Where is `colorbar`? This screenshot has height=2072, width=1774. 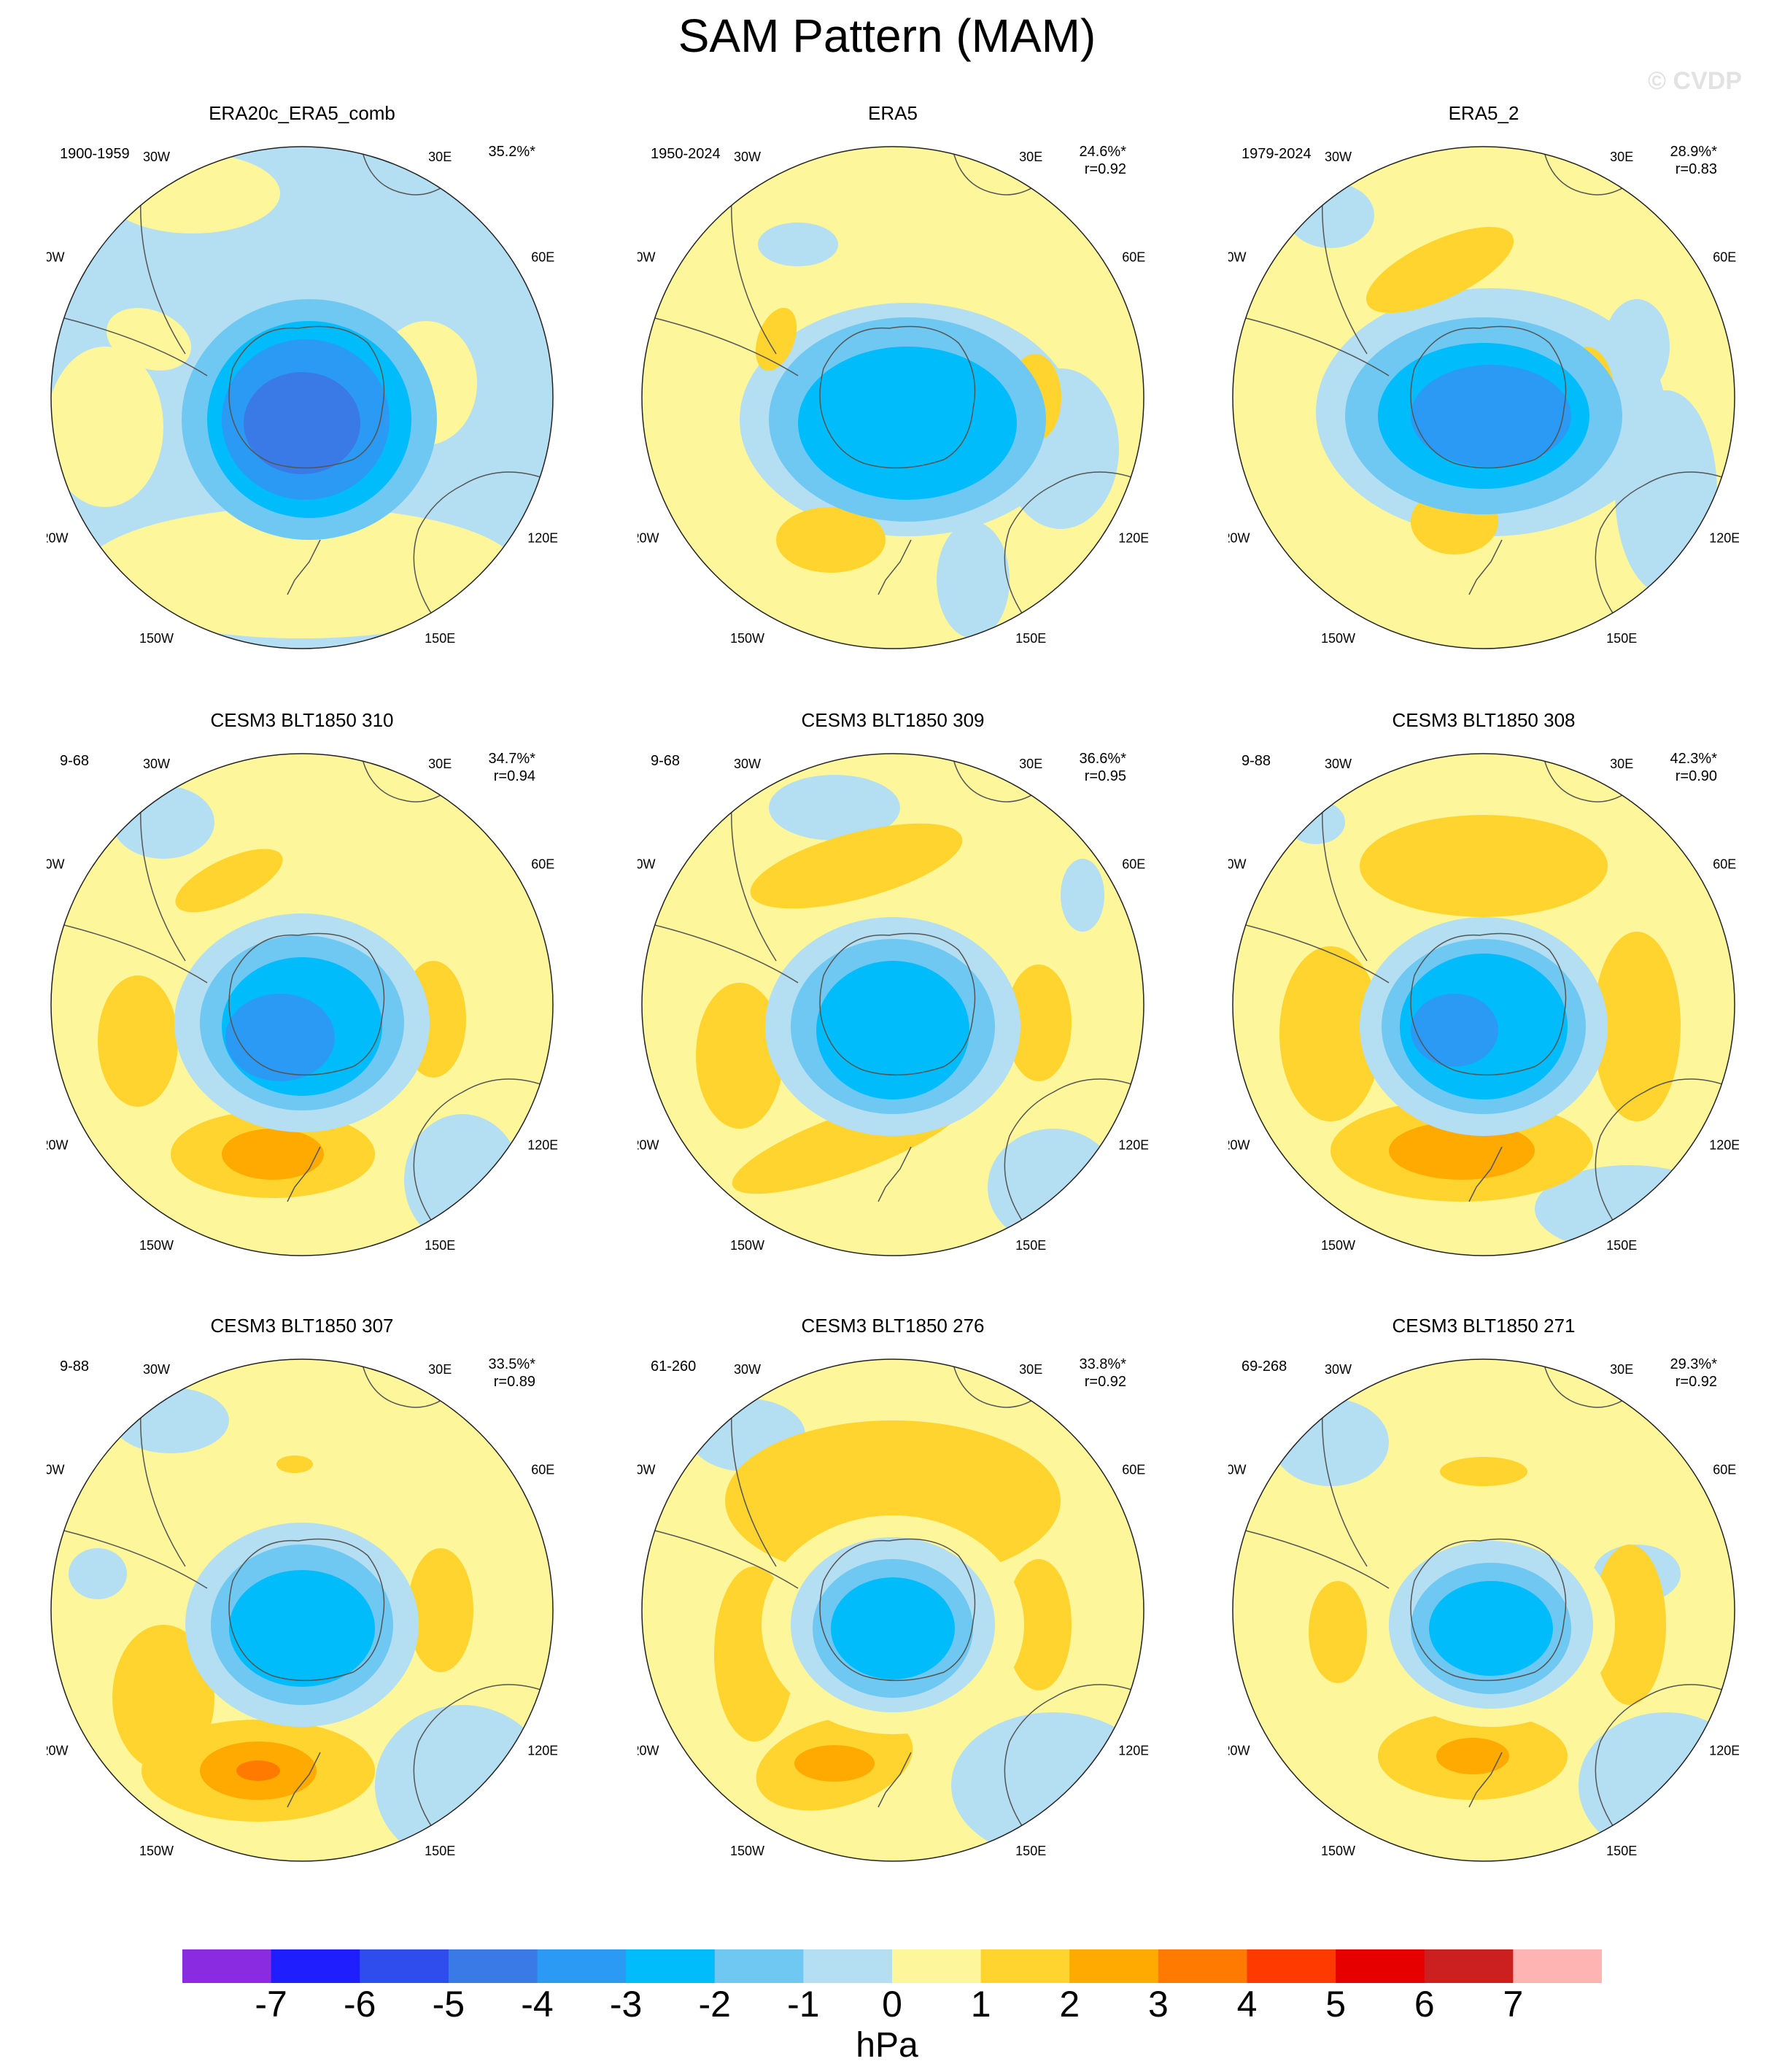
colorbar is located at coordinates (892, 1966).